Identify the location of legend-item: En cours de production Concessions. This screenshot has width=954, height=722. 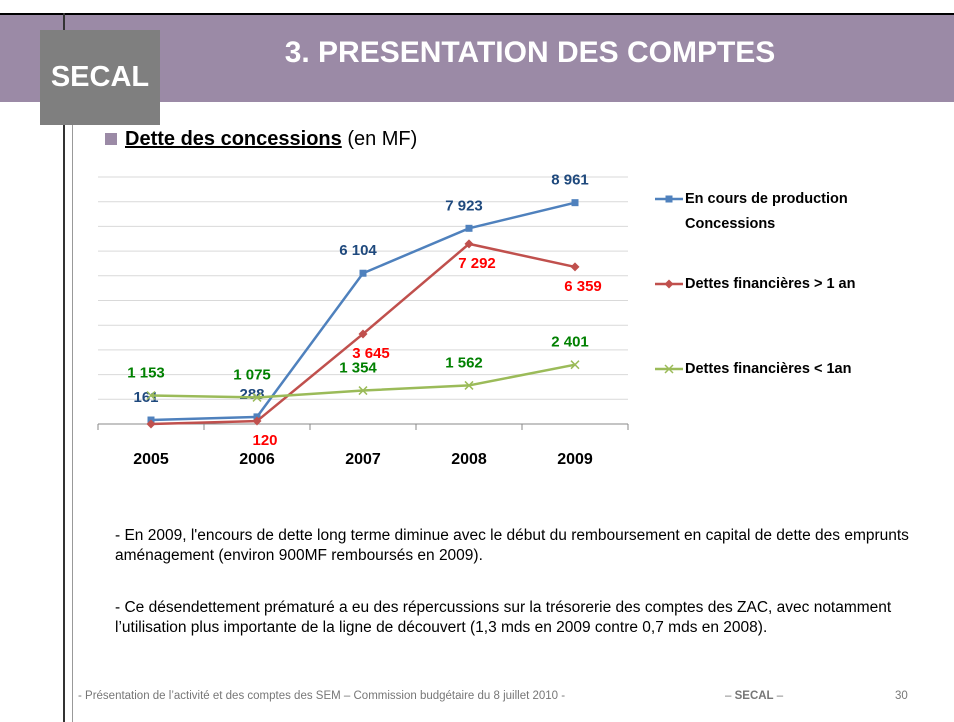
(785, 212).